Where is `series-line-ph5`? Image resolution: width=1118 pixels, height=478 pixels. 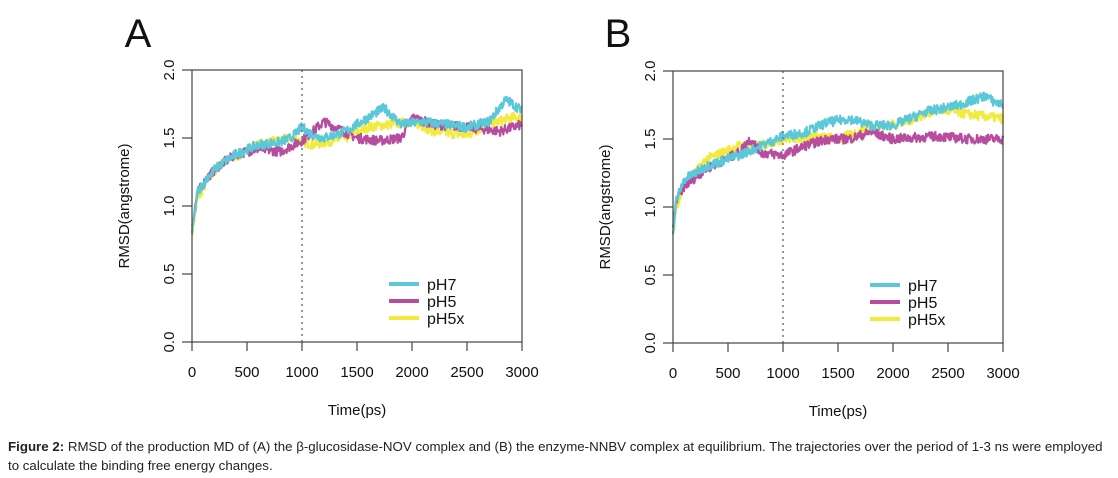 series-line-ph5 is located at coordinates (838, 178).